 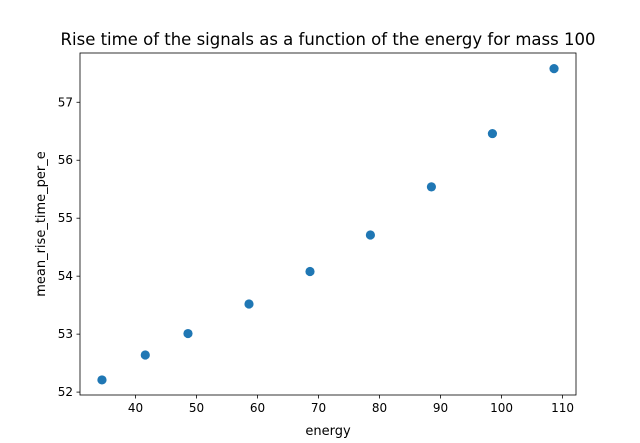 I want to click on y-tick-label: 56, so click(x=65, y=160).